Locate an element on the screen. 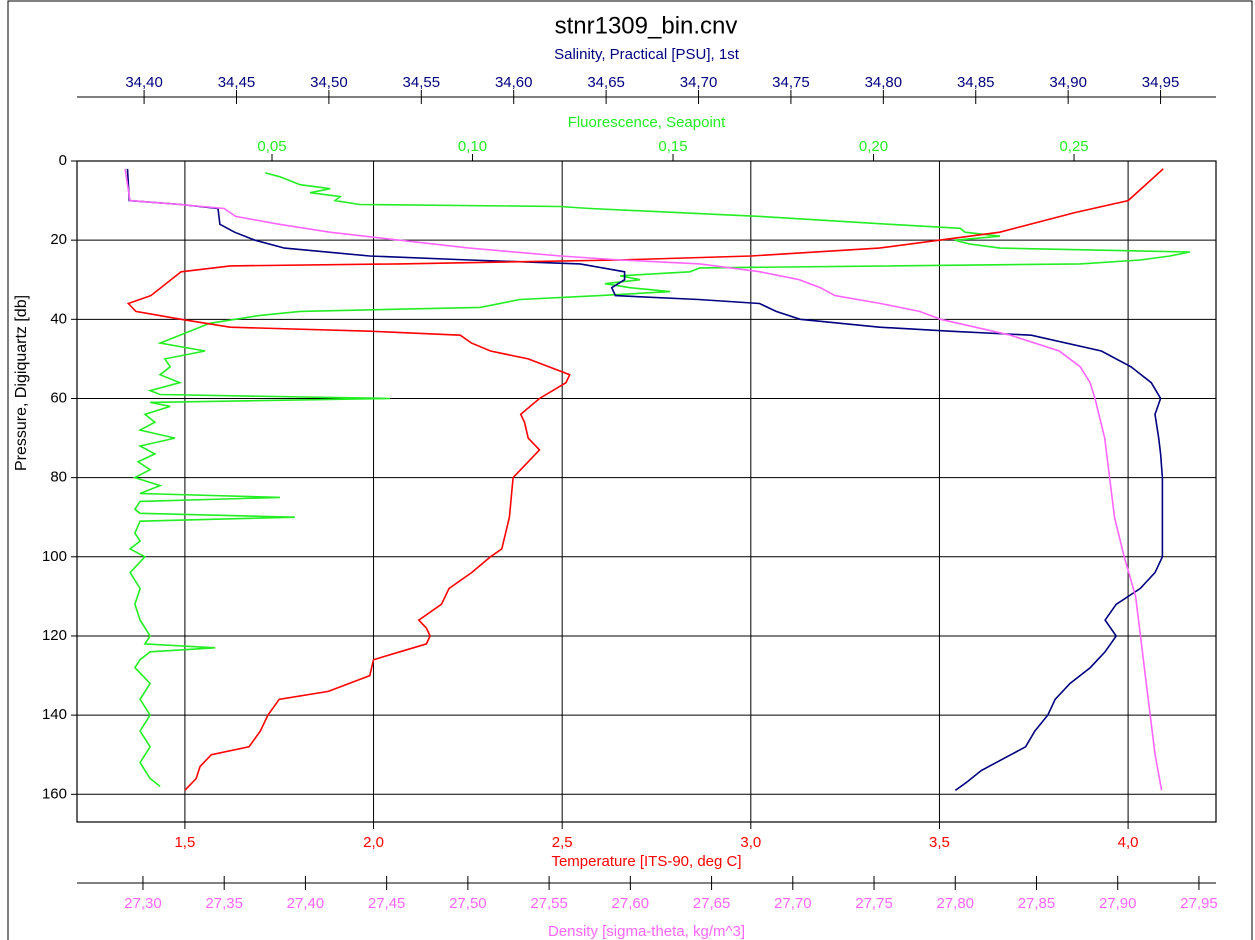 Image resolution: width=1255 pixels, height=940 pixels. x-tick-label: 27,60 is located at coordinates (631, 903).